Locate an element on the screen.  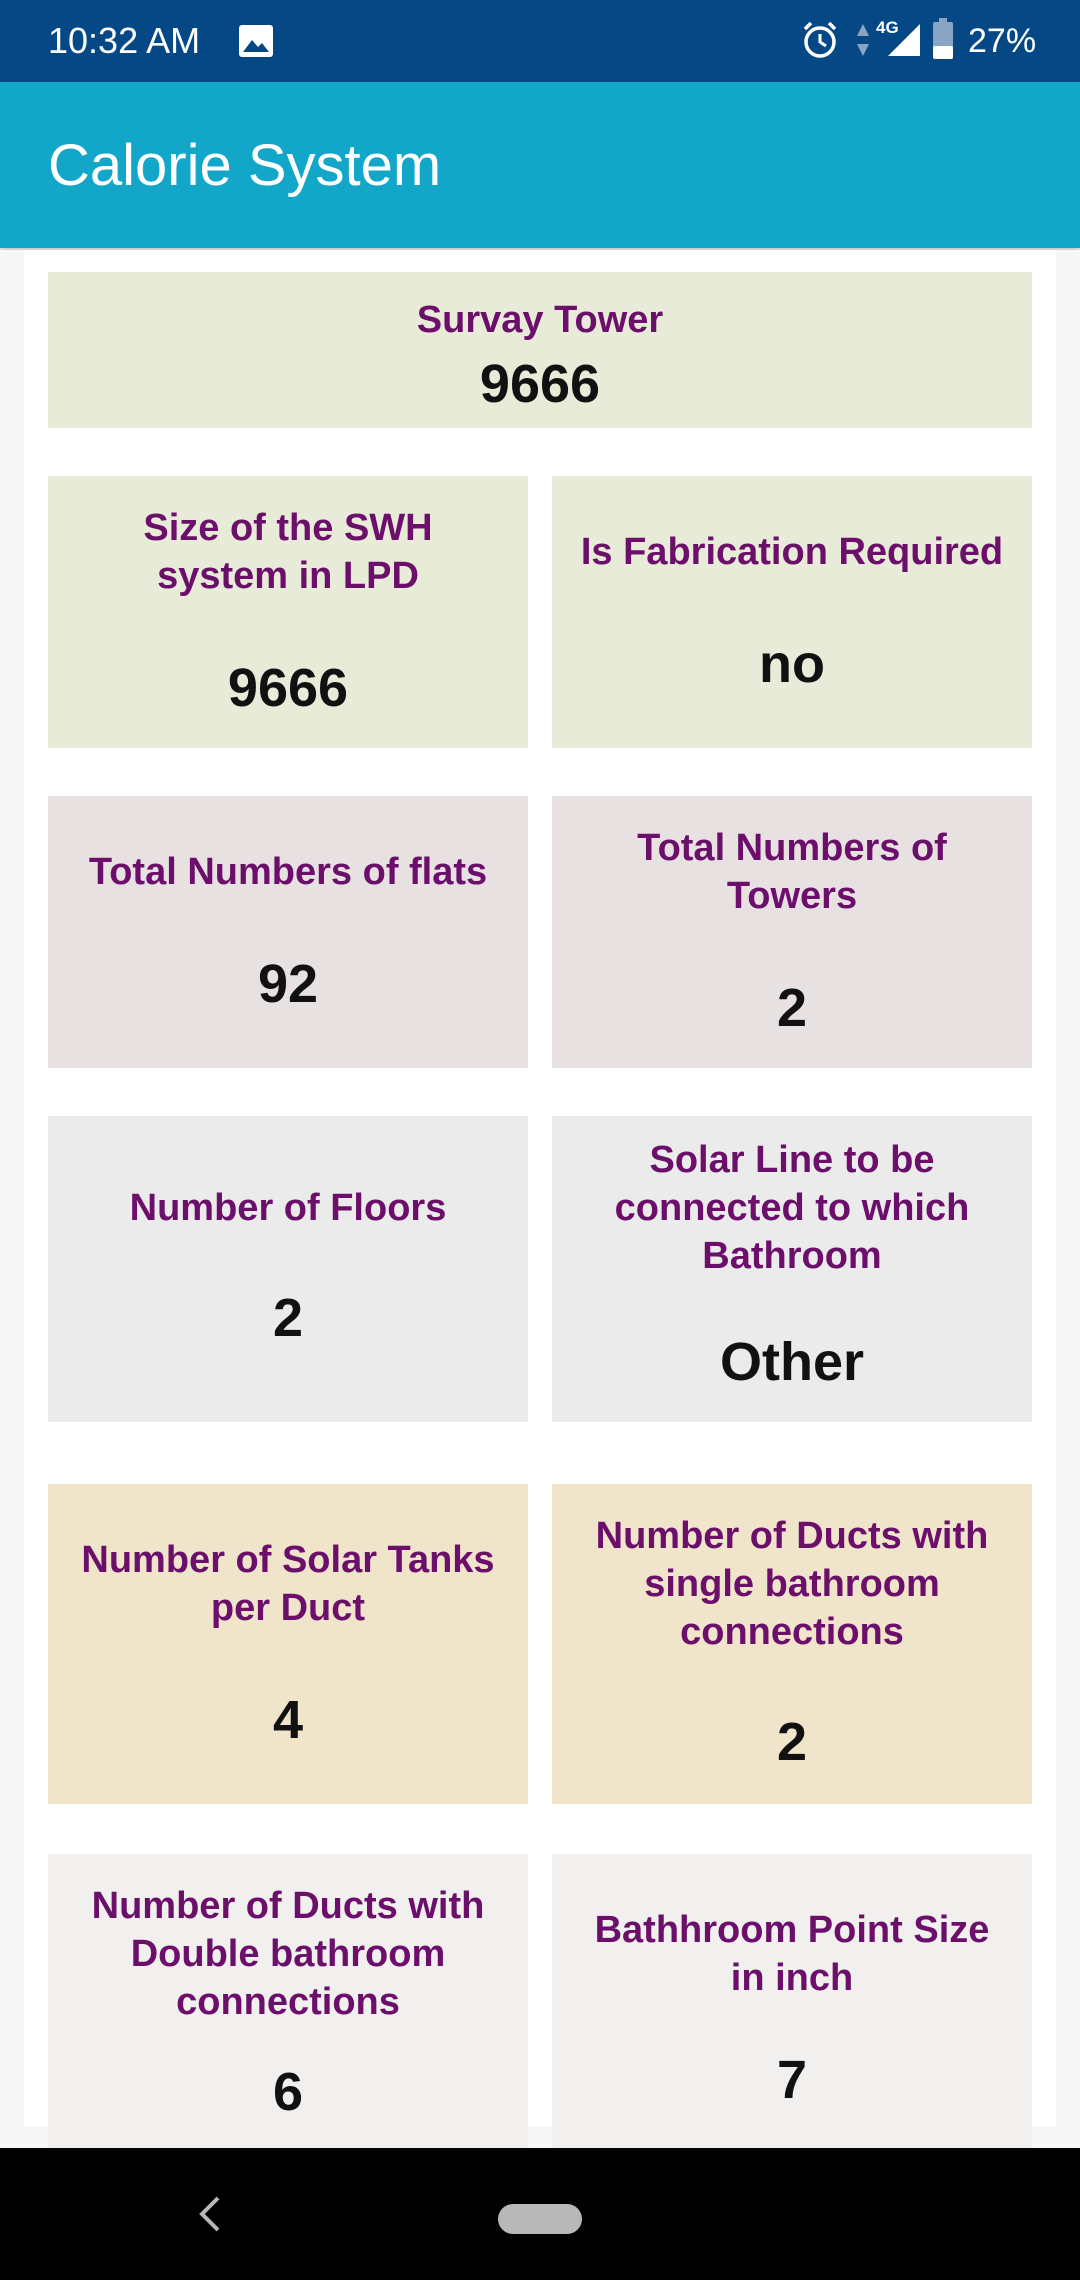
card-label: Number of Solar Tanks per Duct is located at coordinates (288, 1584).